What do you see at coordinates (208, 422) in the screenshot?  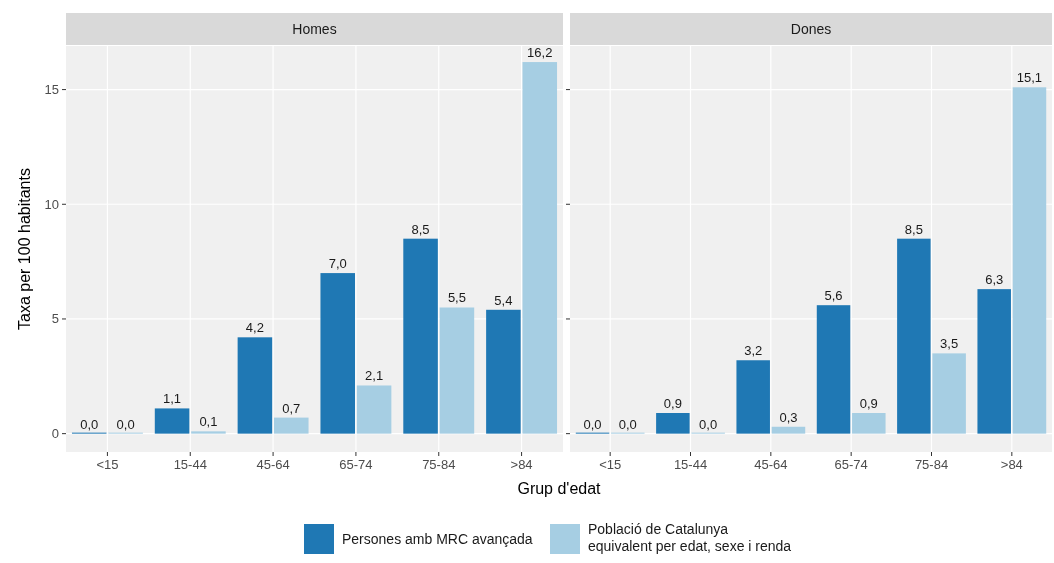 I see `data-label: 0,1` at bounding box center [208, 422].